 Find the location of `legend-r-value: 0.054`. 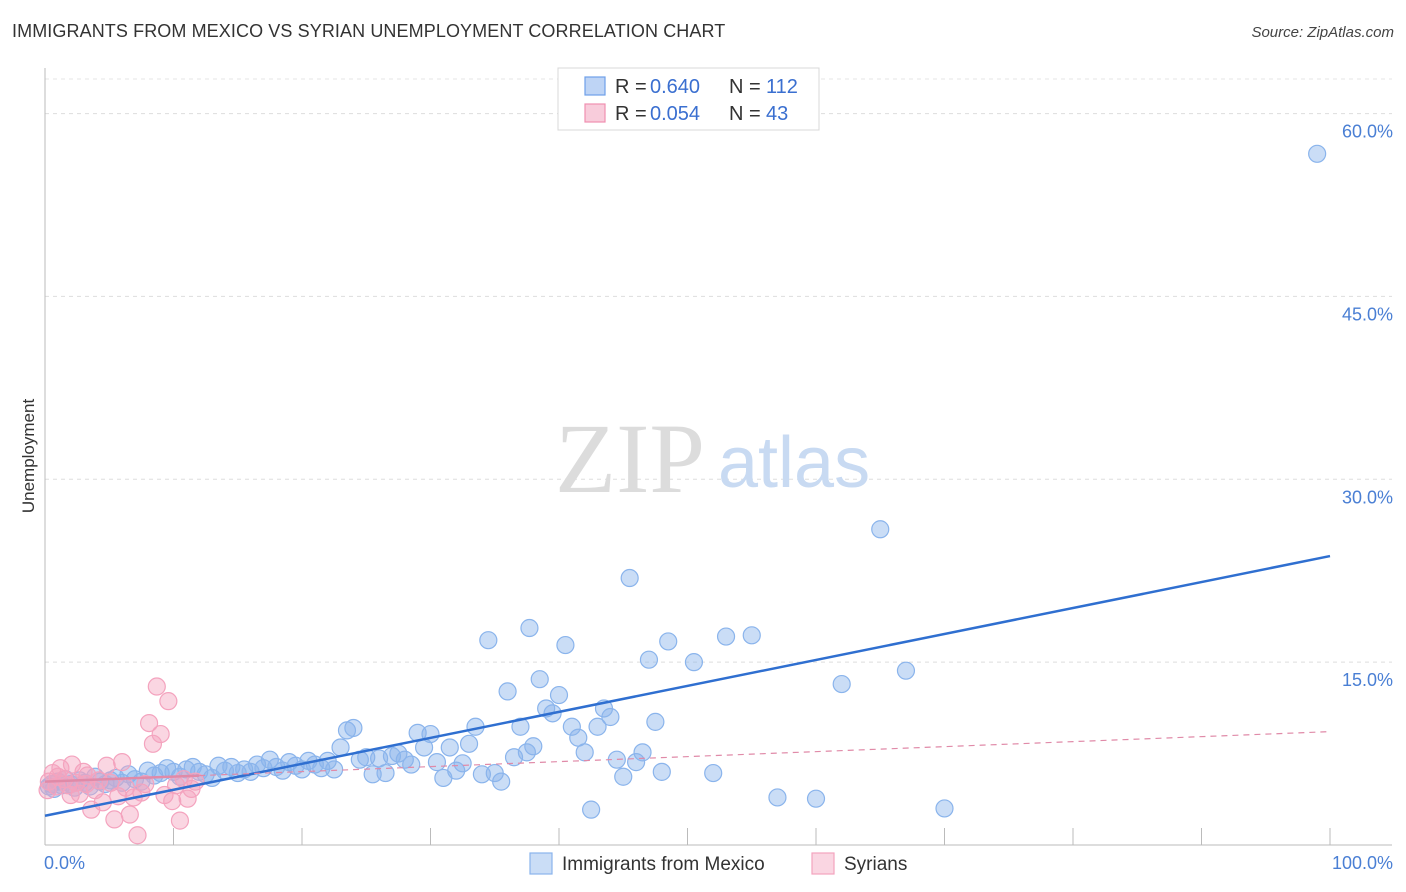

legend-r-value: 0.054 is located at coordinates (675, 114).